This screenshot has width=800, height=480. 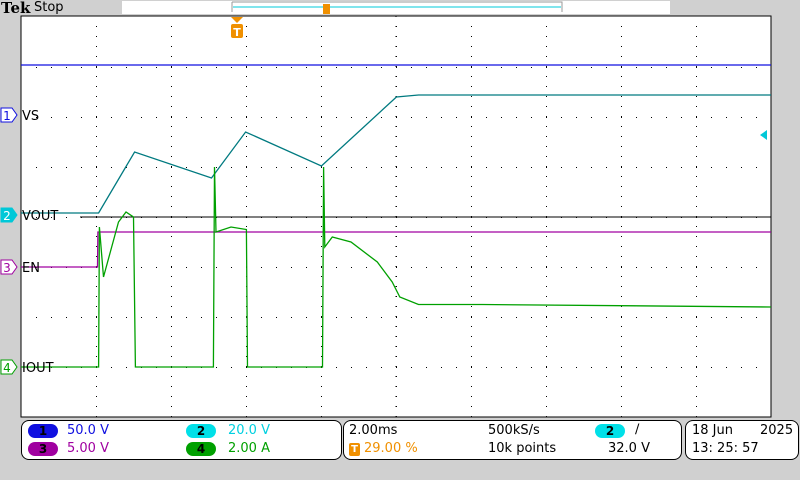 I want to click on ch3-ground-marker: 3, so click(x=9, y=267).